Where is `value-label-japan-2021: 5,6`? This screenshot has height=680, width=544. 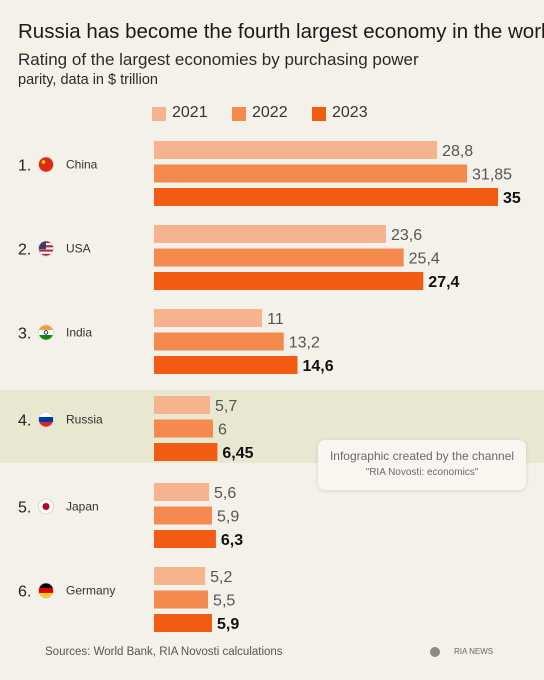
value-label-japan-2021: 5,6 is located at coordinates (225, 493).